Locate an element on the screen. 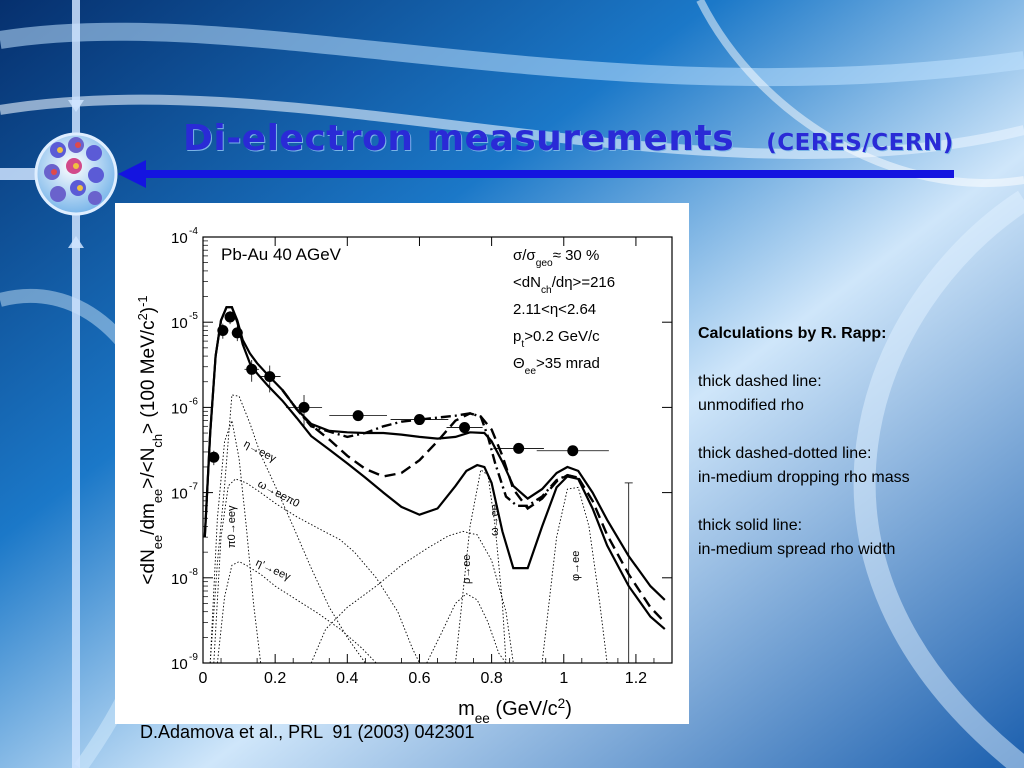 The height and width of the screenshot is (768, 1024). decay-label-phi: φ→ee is located at coordinates (576, 566).